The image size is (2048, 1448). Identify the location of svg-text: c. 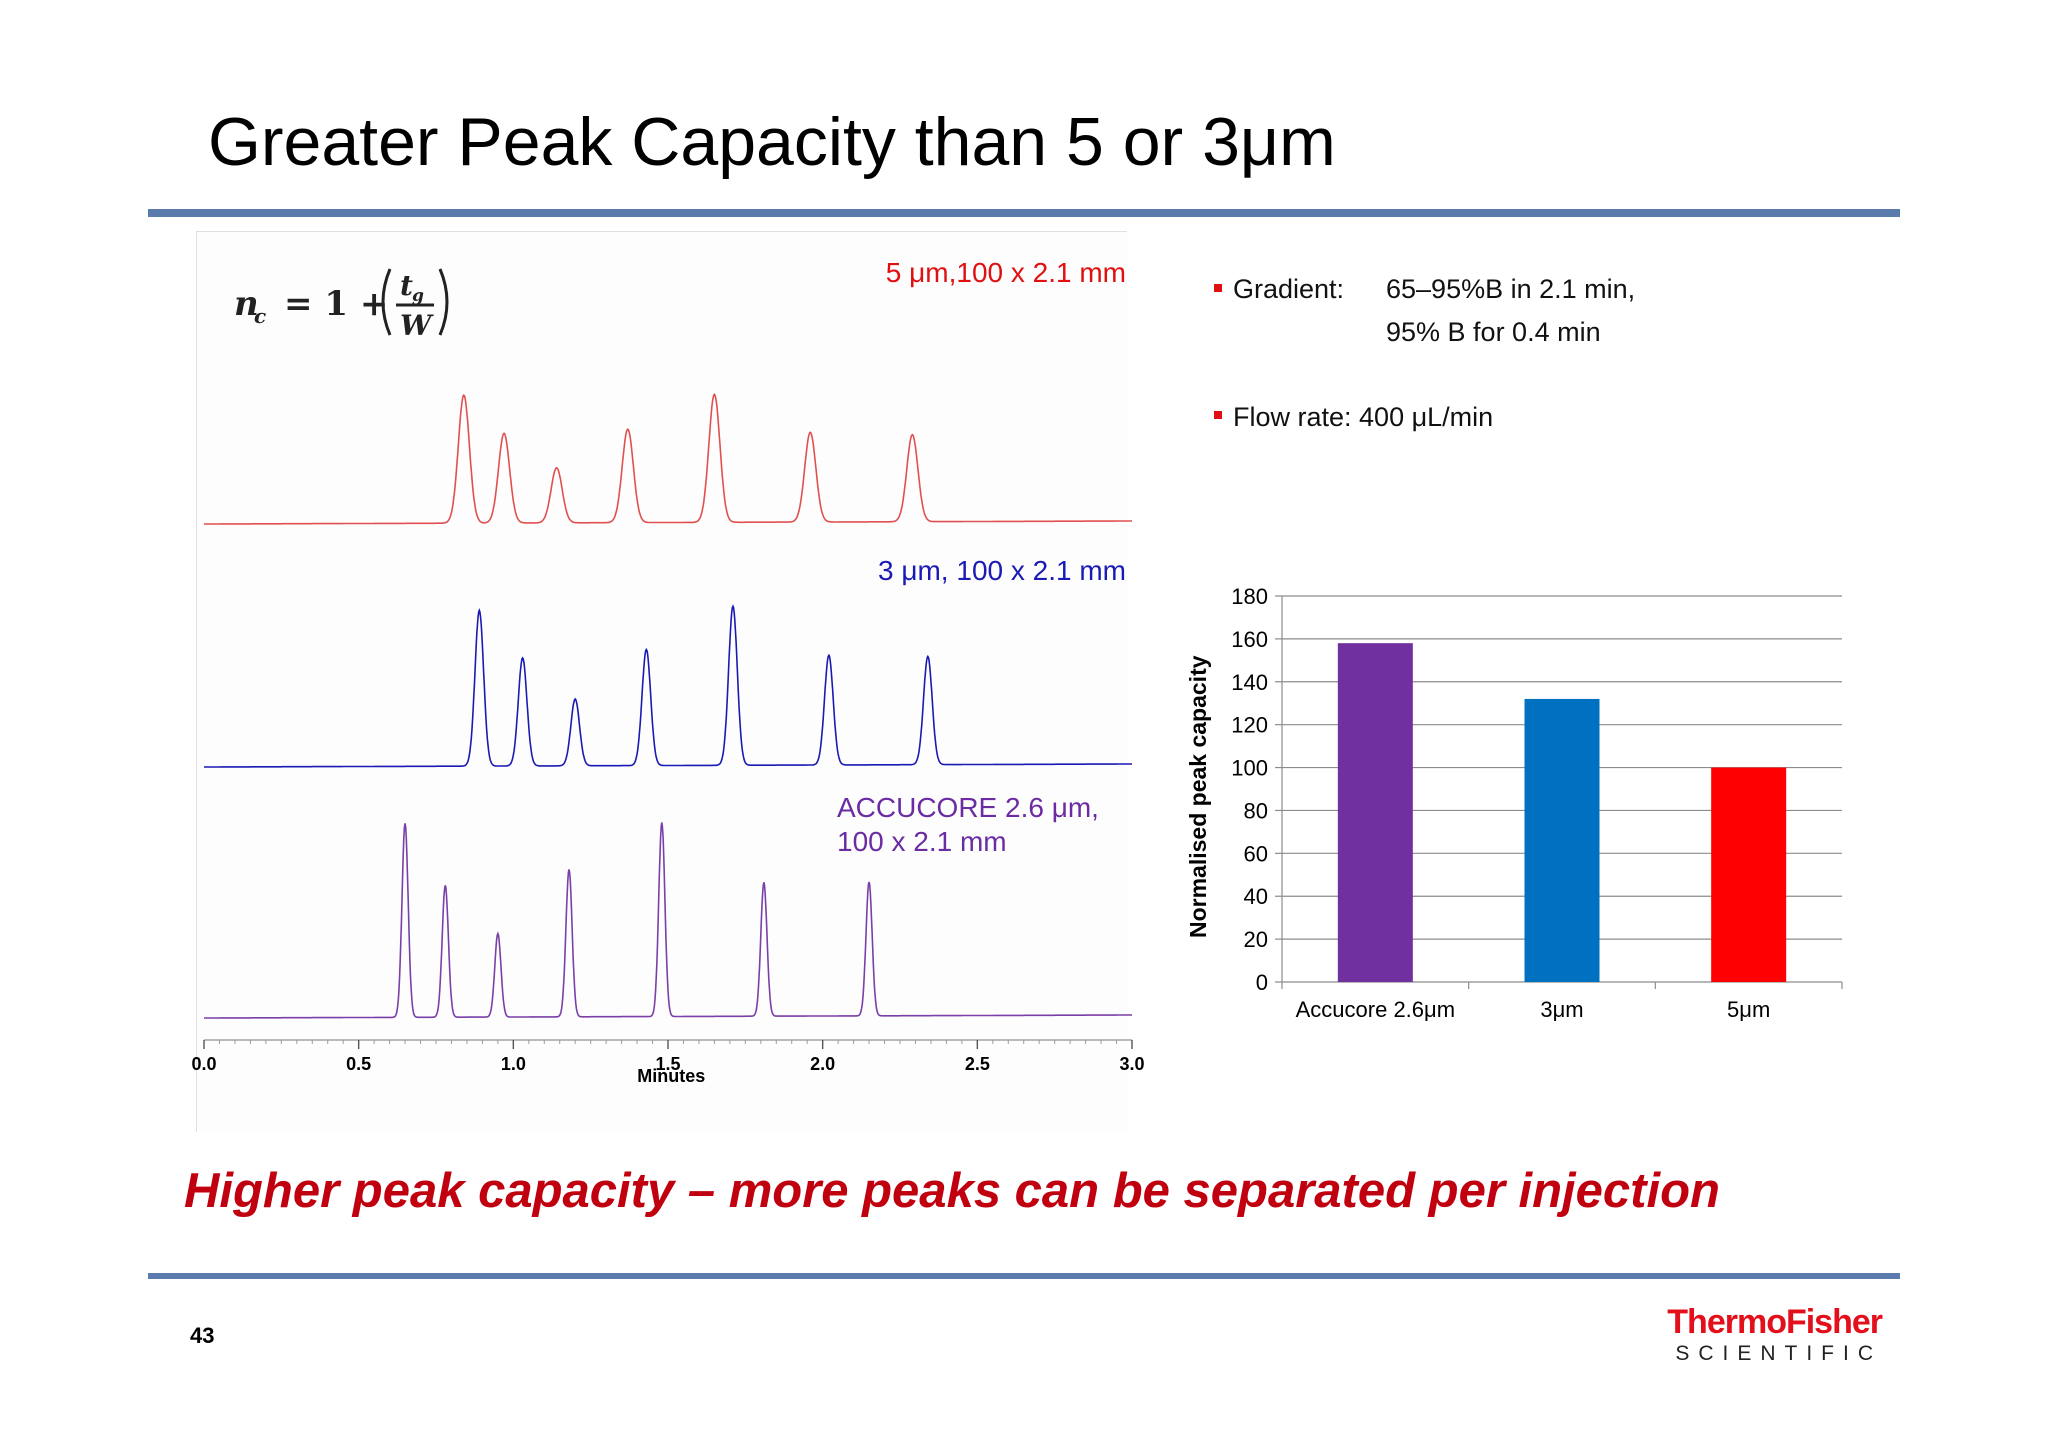
(260, 316).